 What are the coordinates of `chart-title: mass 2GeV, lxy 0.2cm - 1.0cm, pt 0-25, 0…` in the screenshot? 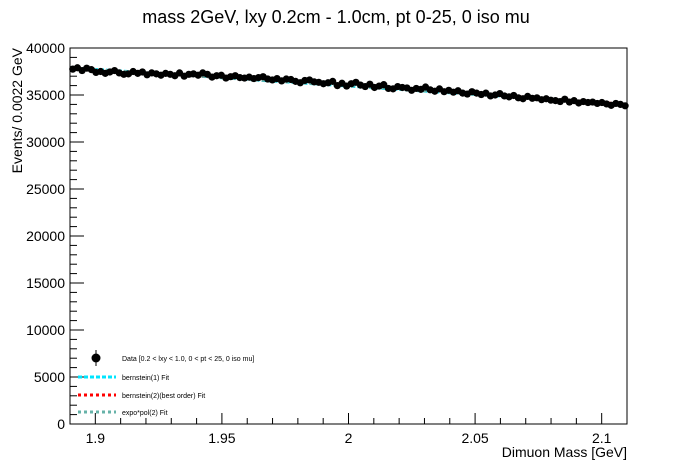 It's located at (335, 17).